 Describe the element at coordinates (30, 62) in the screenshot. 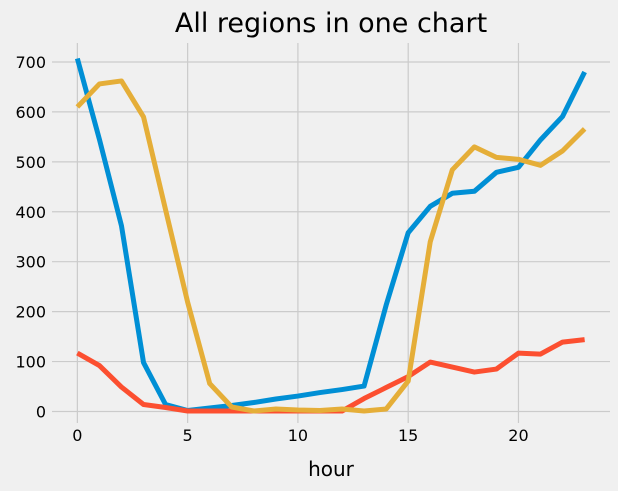

I see `y-tick-label: 700` at that location.